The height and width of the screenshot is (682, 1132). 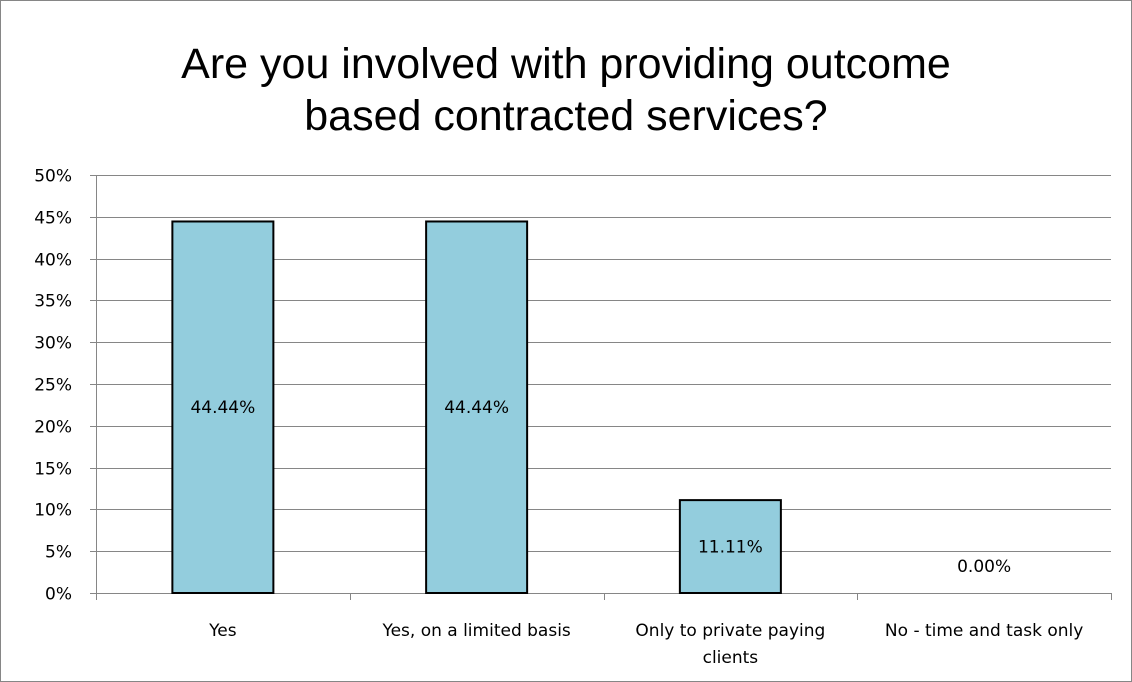 I want to click on y-tick-label: 35%, so click(x=53, y=302).